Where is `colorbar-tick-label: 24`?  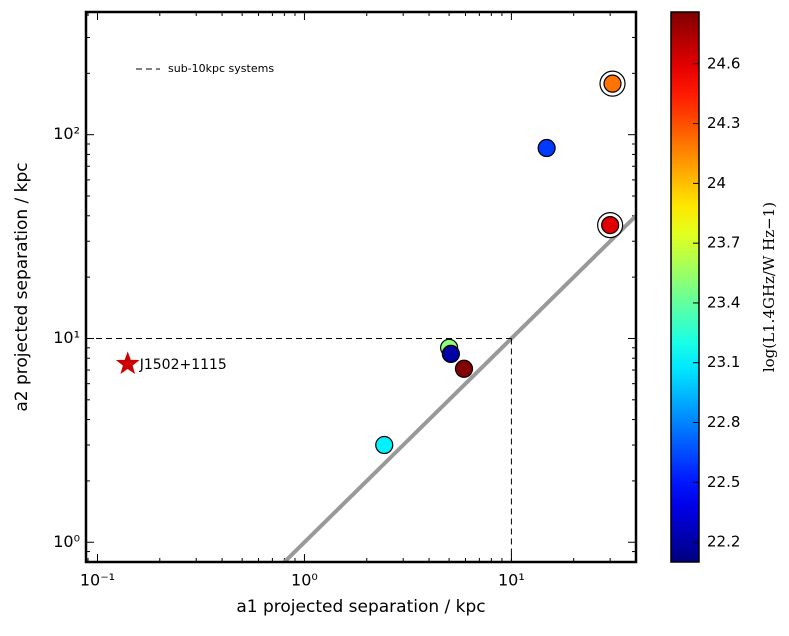 colorbar-tick-label: 24 is located at coordinates (716, 183).